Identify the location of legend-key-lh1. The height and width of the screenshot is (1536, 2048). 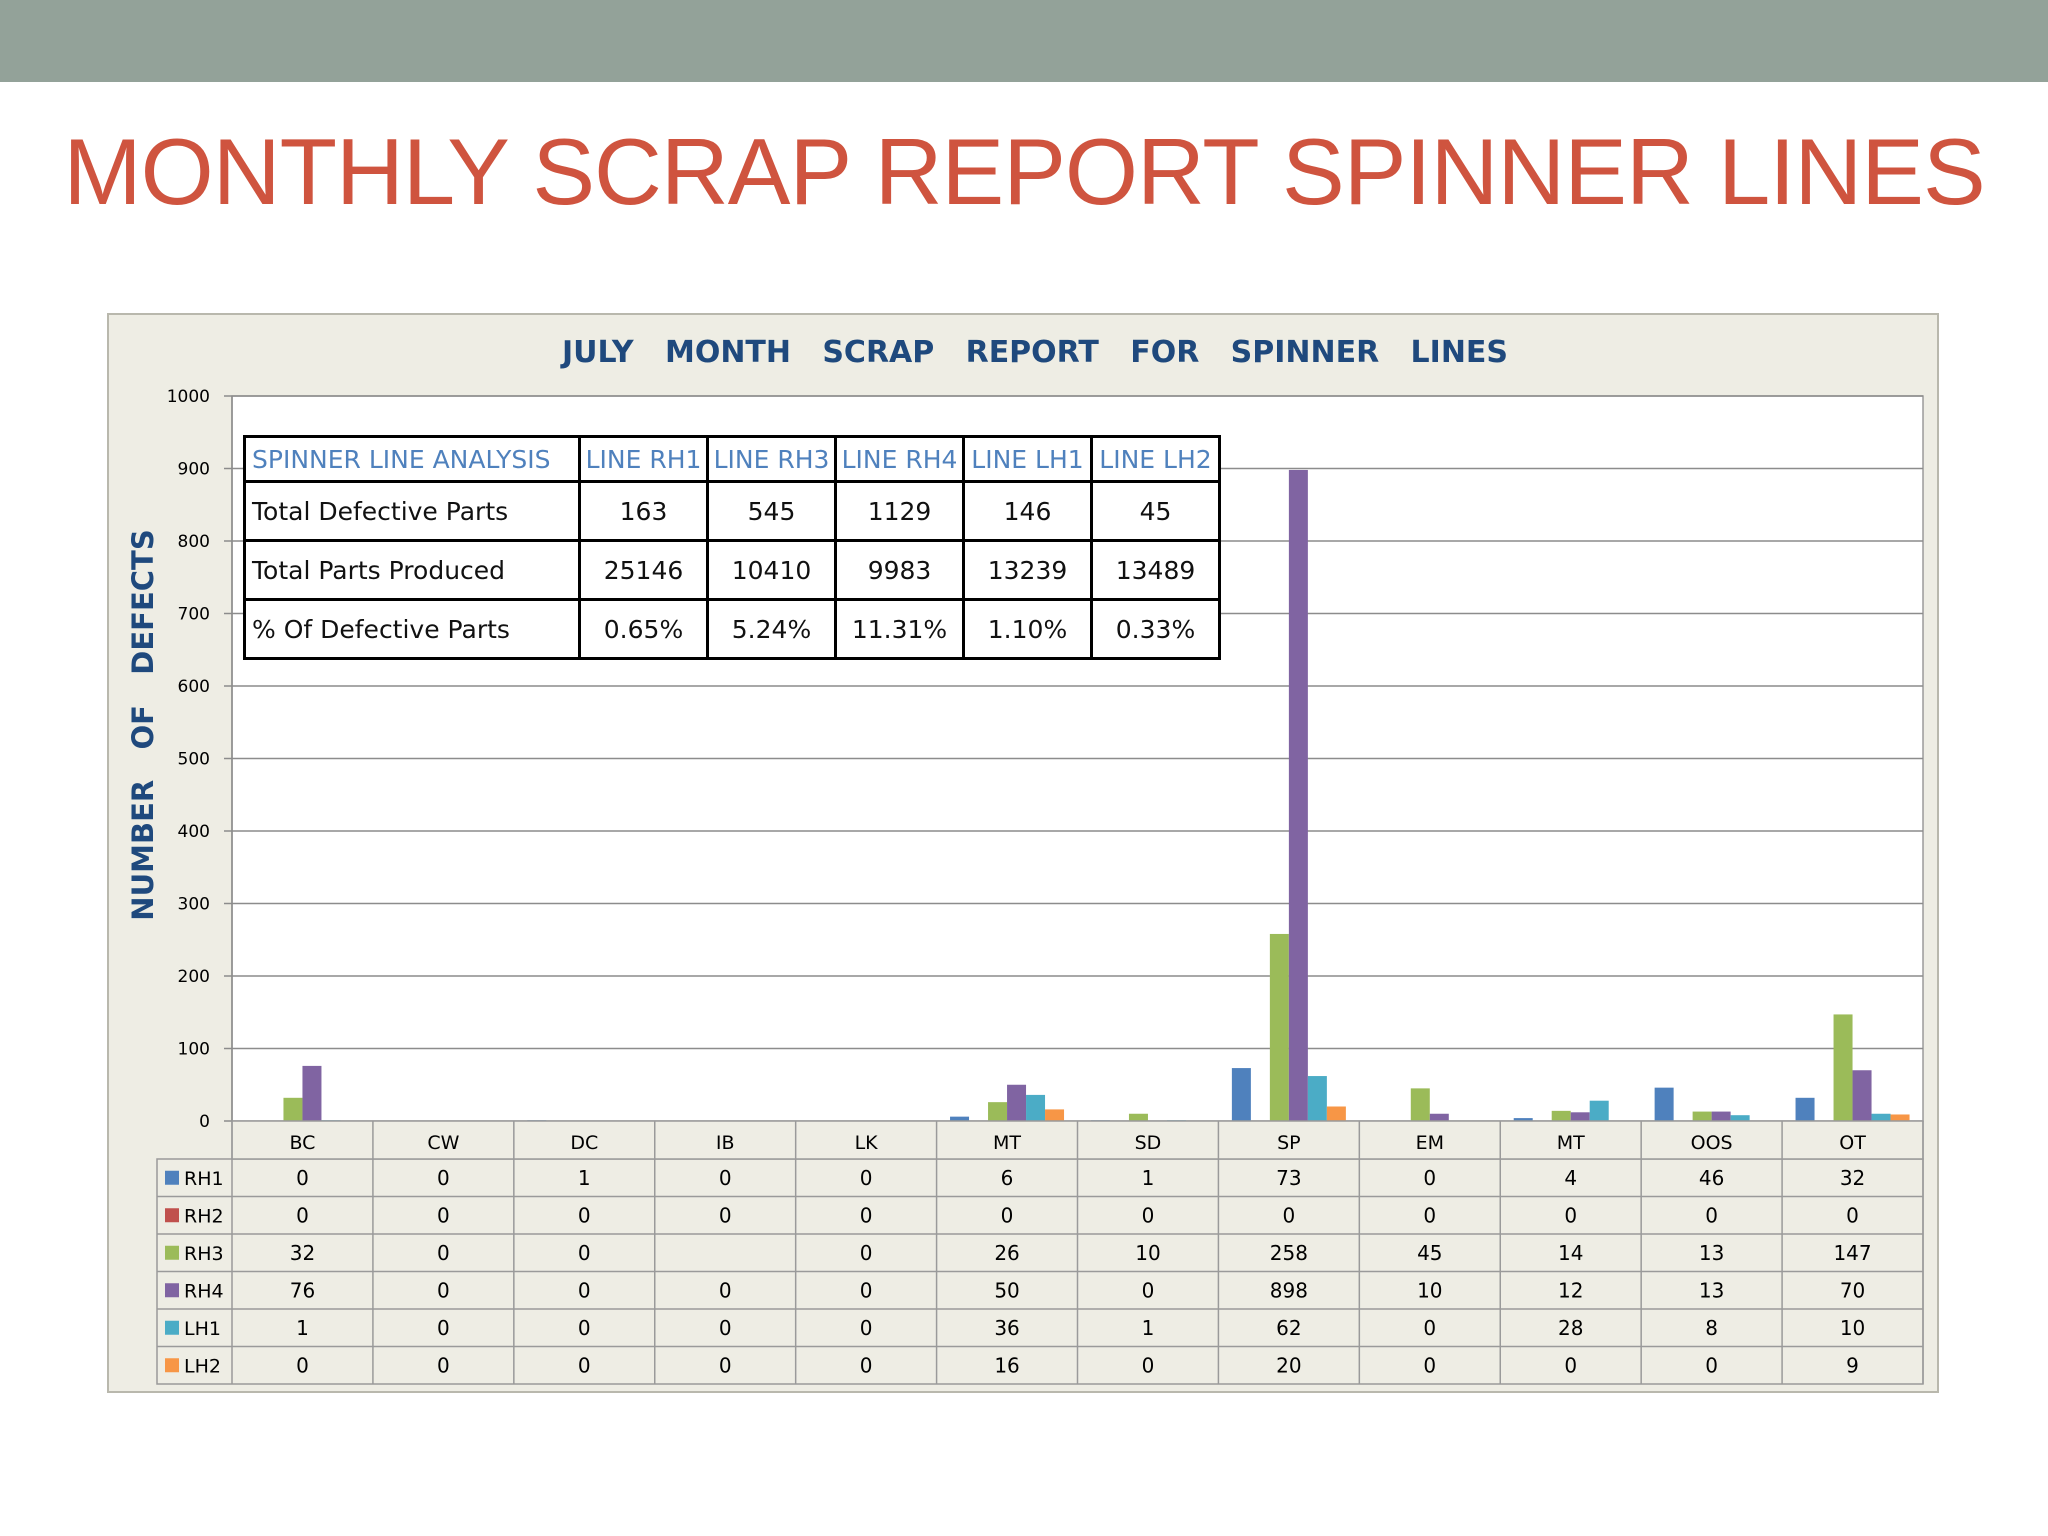
(172, 1327).